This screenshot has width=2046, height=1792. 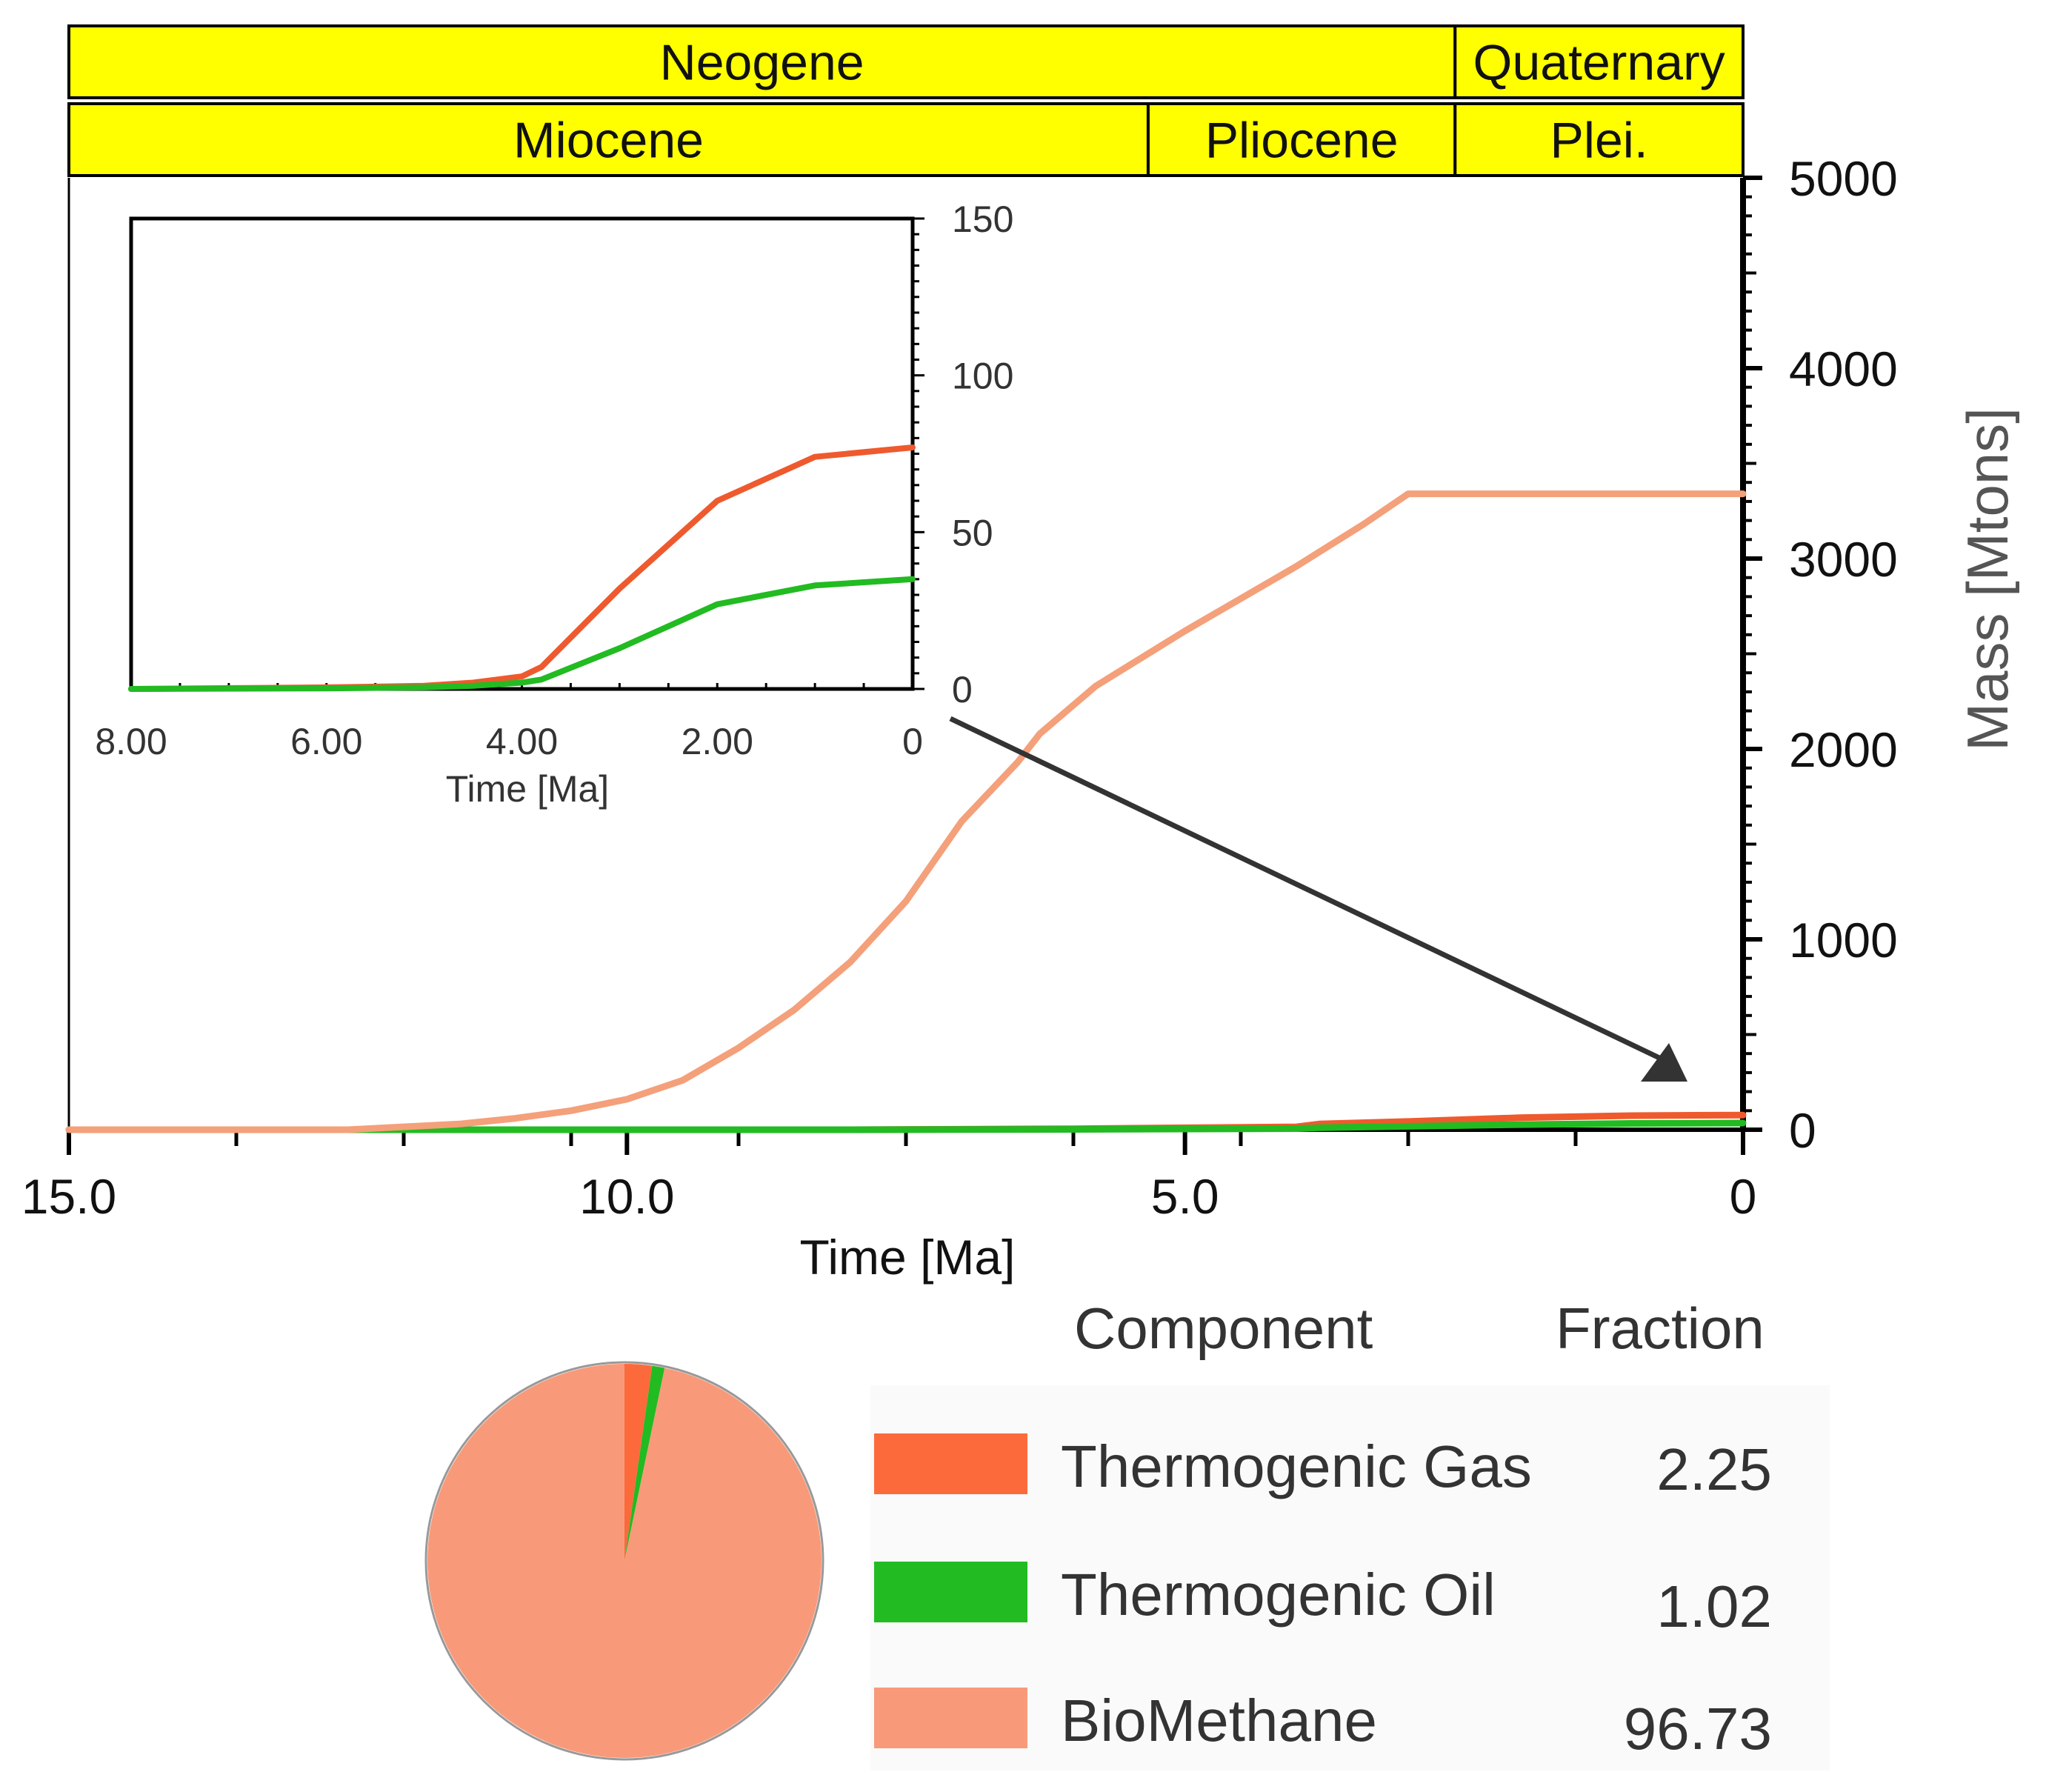 What do you see at coordinates (1714, 1606) in the screenshot?
I see `legend-value: 1.02` at bounding box center [1714, 1606].